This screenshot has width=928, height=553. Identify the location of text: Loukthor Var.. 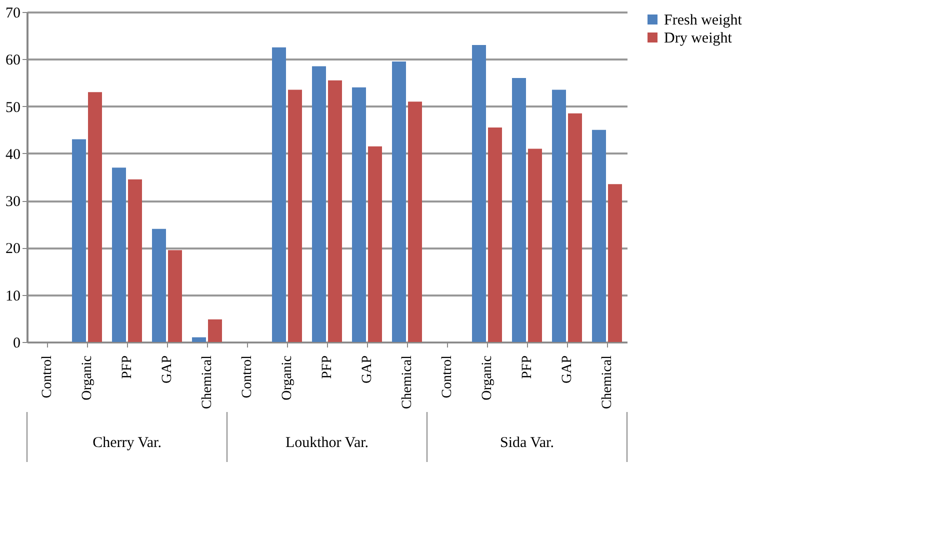
(327, 443).